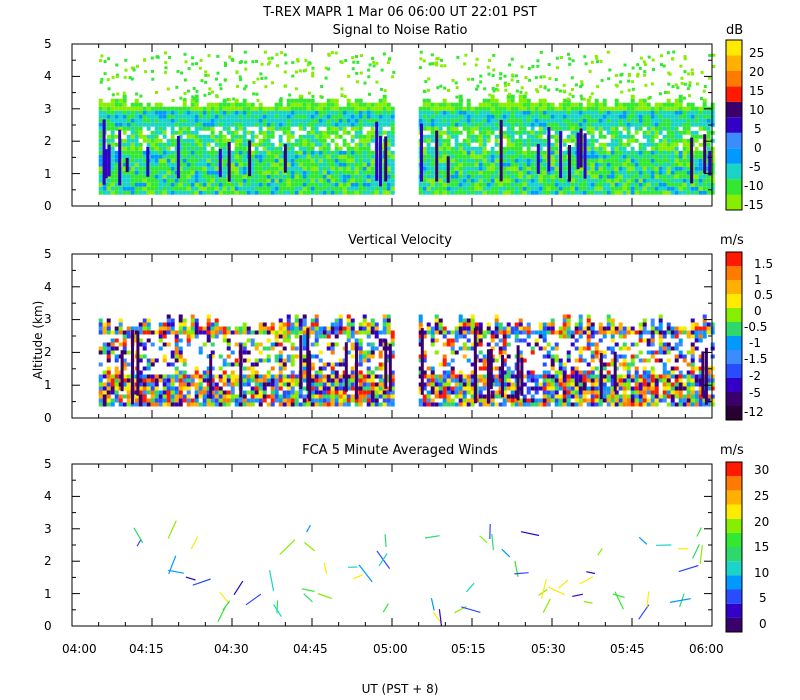 This screenshot has width=800, height=700. Describe the element at coordinates (48, 352) in the screenshot. I see `y-tick-label: 2` at that location.